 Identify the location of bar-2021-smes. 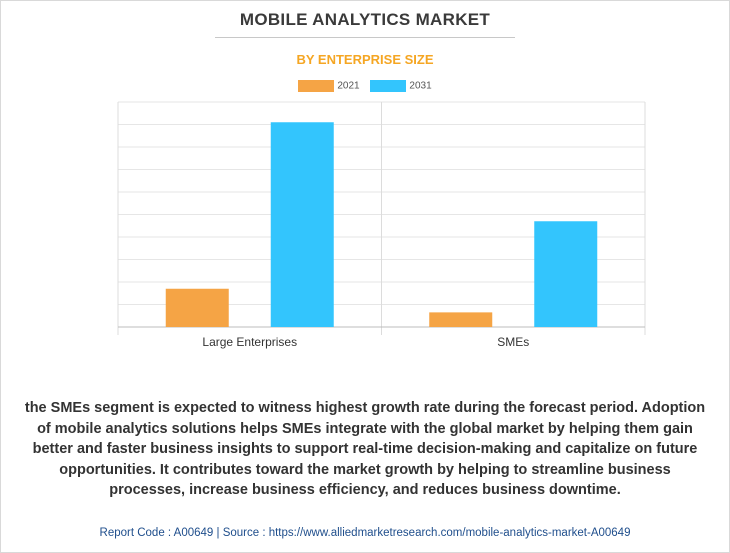
(461, 319).